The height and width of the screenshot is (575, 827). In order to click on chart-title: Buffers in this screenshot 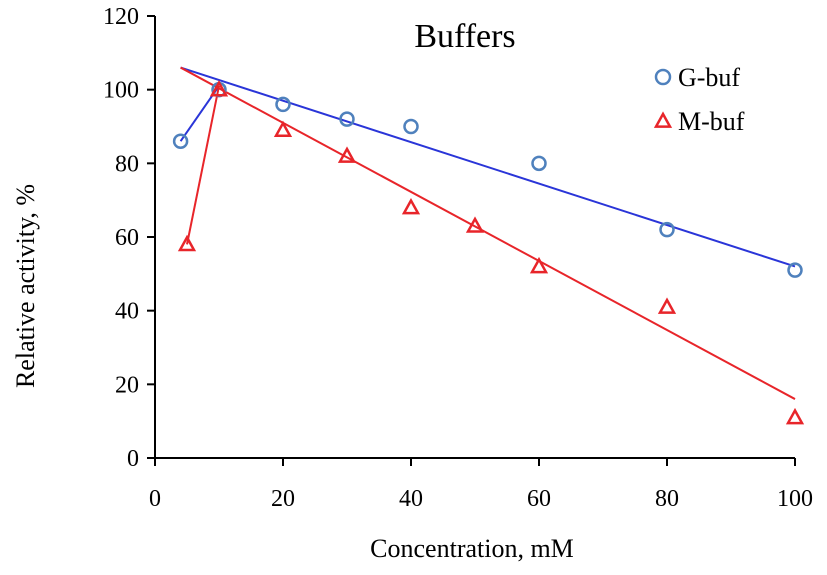, I will do `click(464, 36)`.